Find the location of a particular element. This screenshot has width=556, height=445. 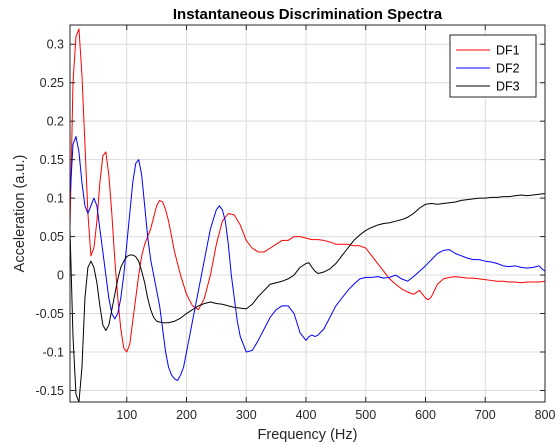

legend-box is located at coordinates (493, 66).